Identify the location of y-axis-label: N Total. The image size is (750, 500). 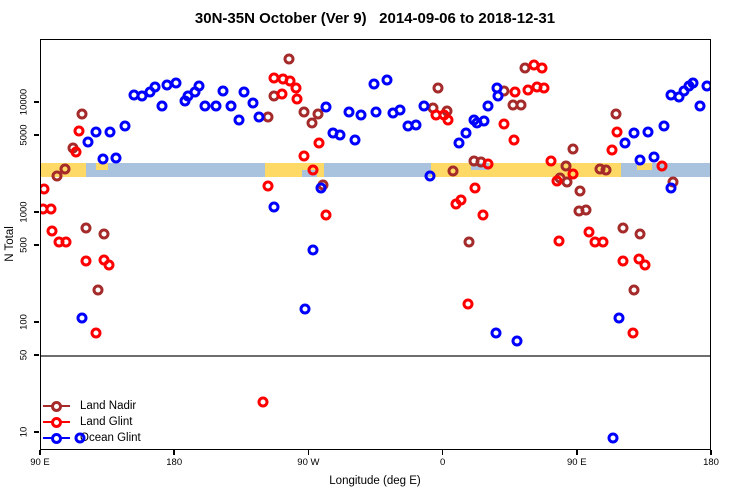
(10, 244).